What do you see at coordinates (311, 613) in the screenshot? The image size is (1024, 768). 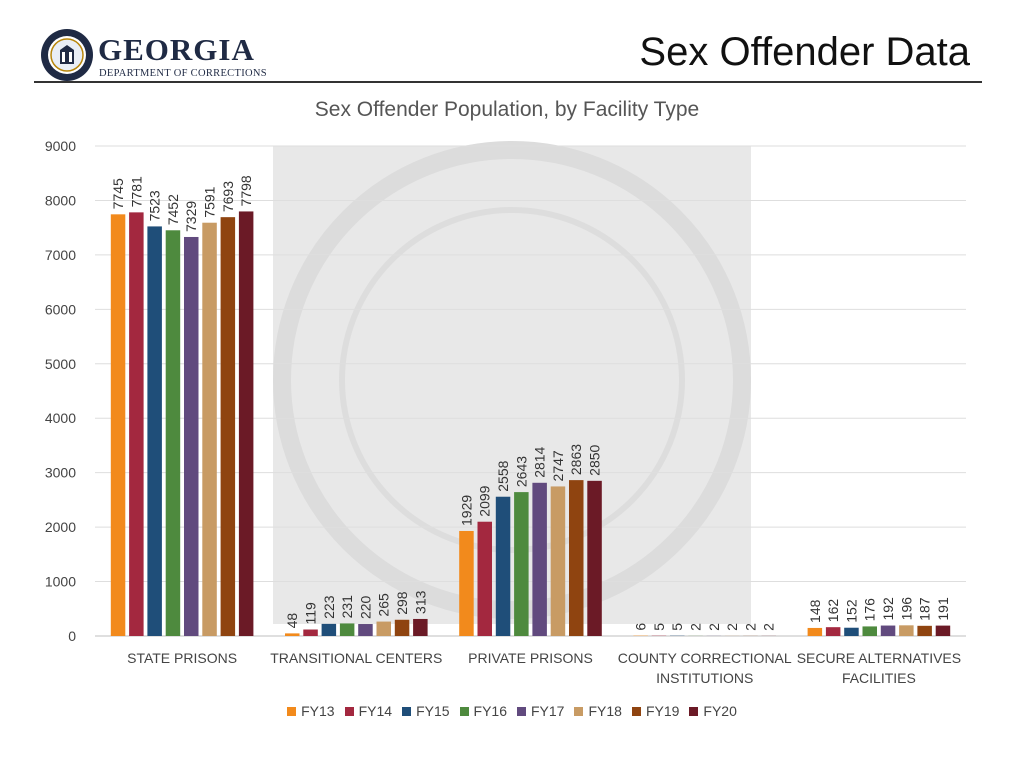 I see `data-label: 119` at bounding box center [311, 613].